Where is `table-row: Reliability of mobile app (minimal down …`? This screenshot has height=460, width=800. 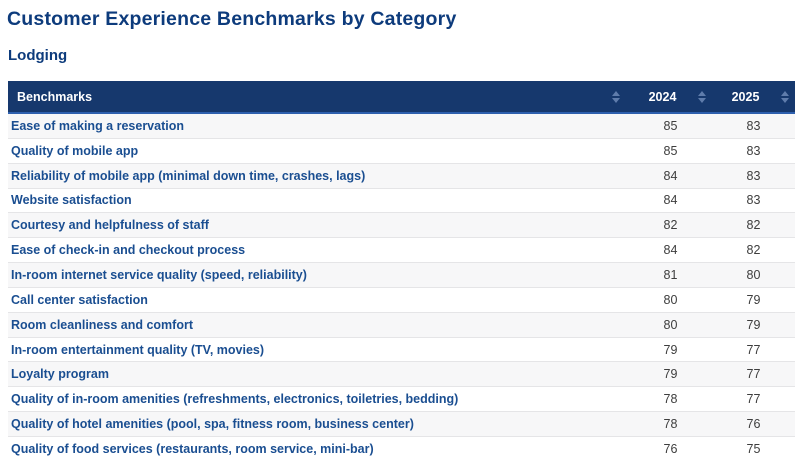
table-row: Reliability of mobile app (minimal down … is located at coordinates (401, 176).